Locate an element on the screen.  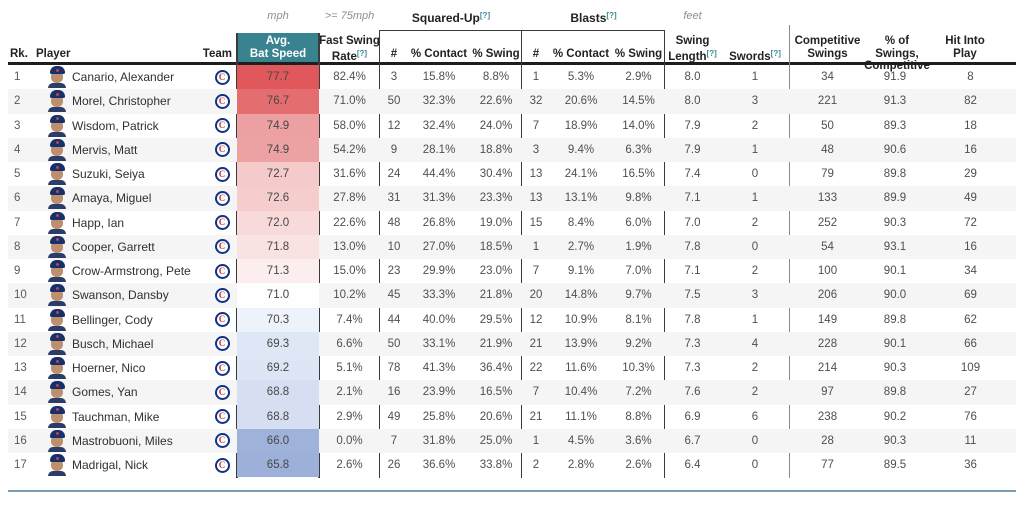
blasts-swing-cell: 8.8% is located at coordinates (638, 416).